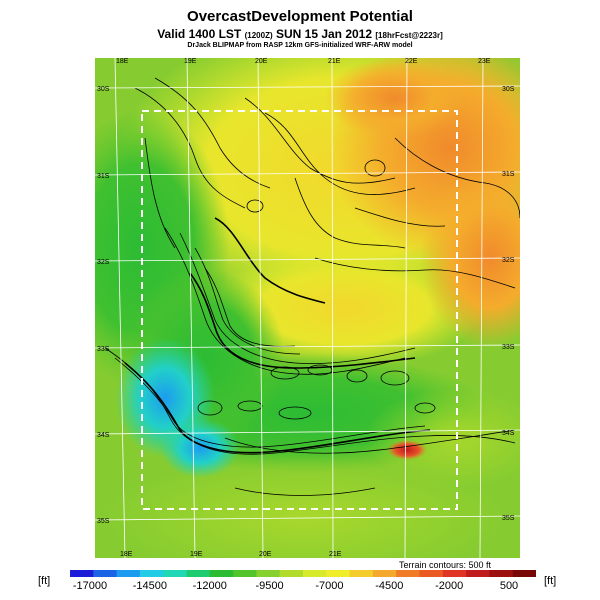  What do you see at coordinates (199, 34) in the screenshot?
I see `valid-prefix: Valid 1400 LST` at bounding box center [199, 34].